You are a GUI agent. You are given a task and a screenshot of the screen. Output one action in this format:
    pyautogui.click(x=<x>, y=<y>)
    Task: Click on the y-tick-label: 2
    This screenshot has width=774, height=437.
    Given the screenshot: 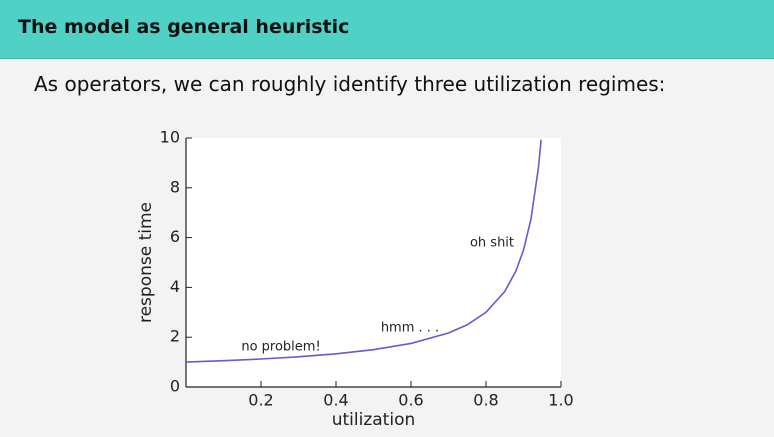 What is the action you would take?
    pyautogui.click(x=175, y=336)
    